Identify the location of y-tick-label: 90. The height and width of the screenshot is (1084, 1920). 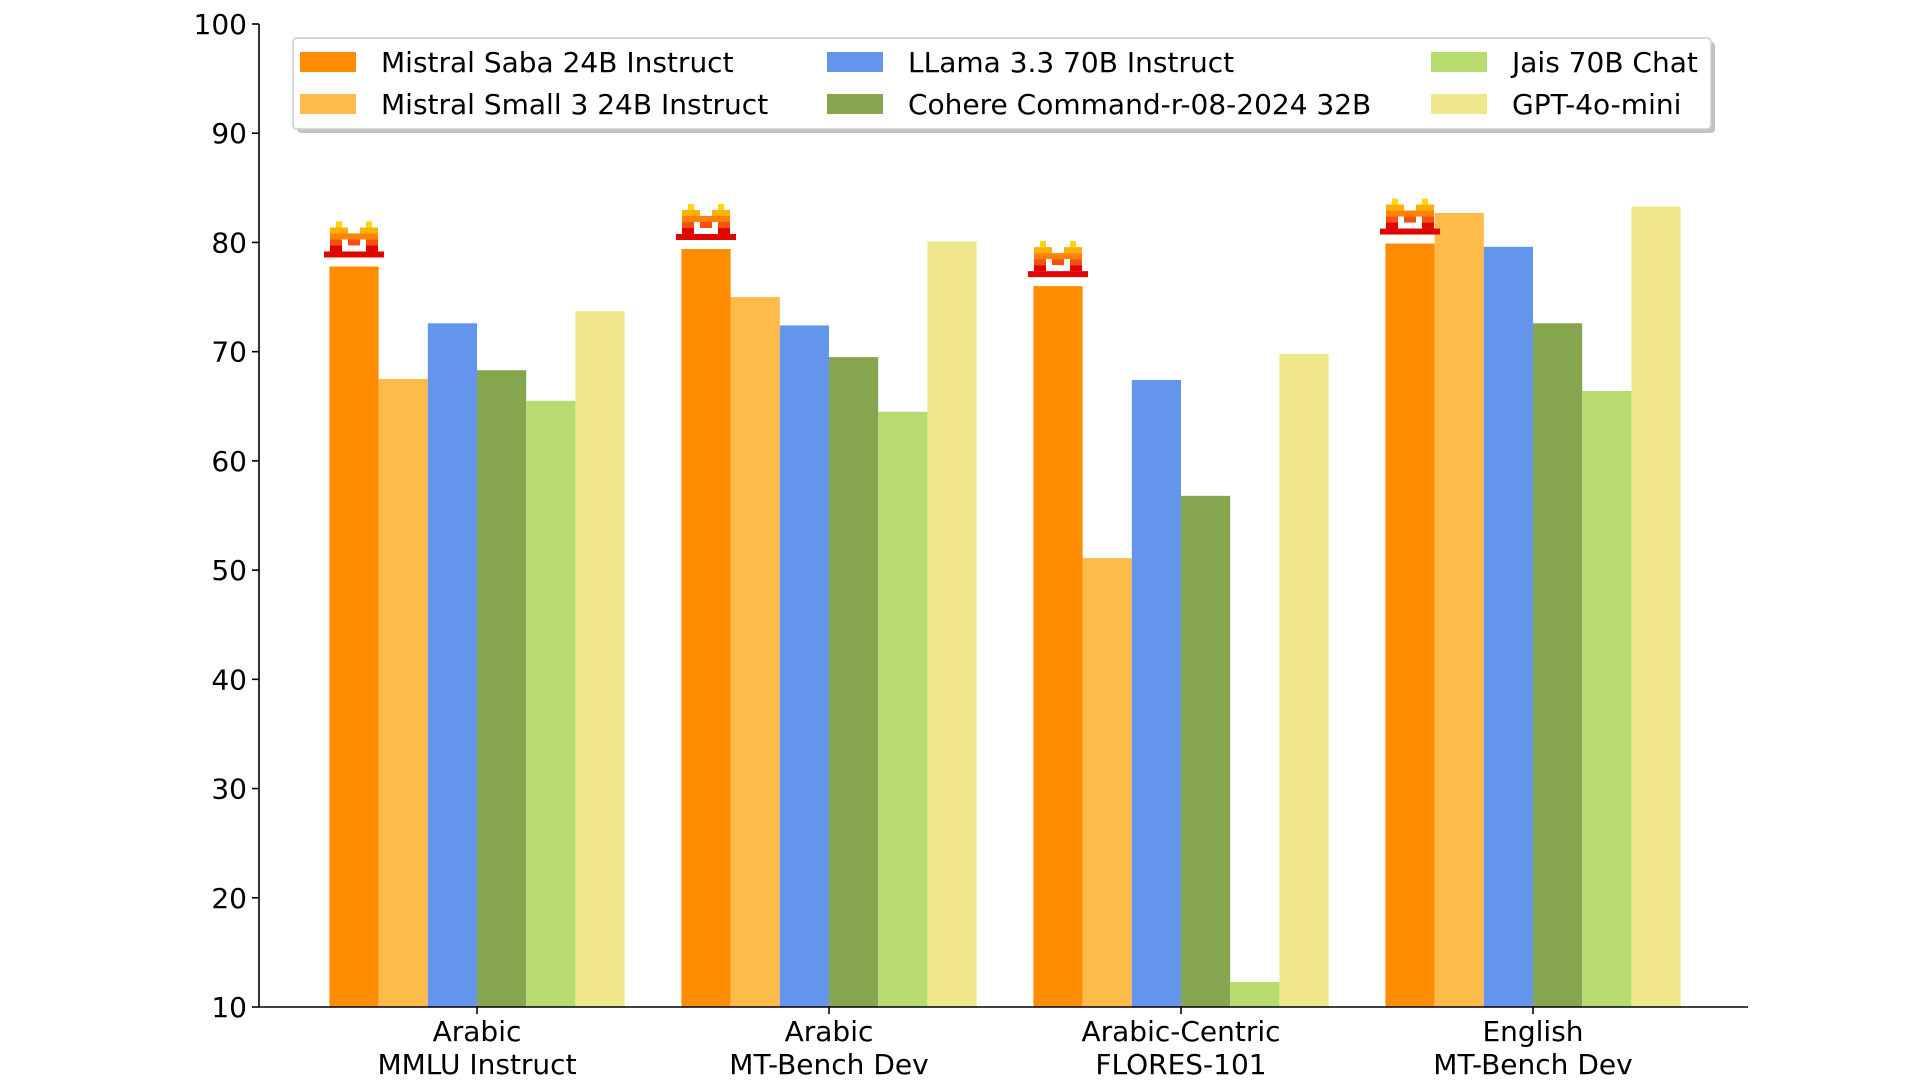
(229, 133).